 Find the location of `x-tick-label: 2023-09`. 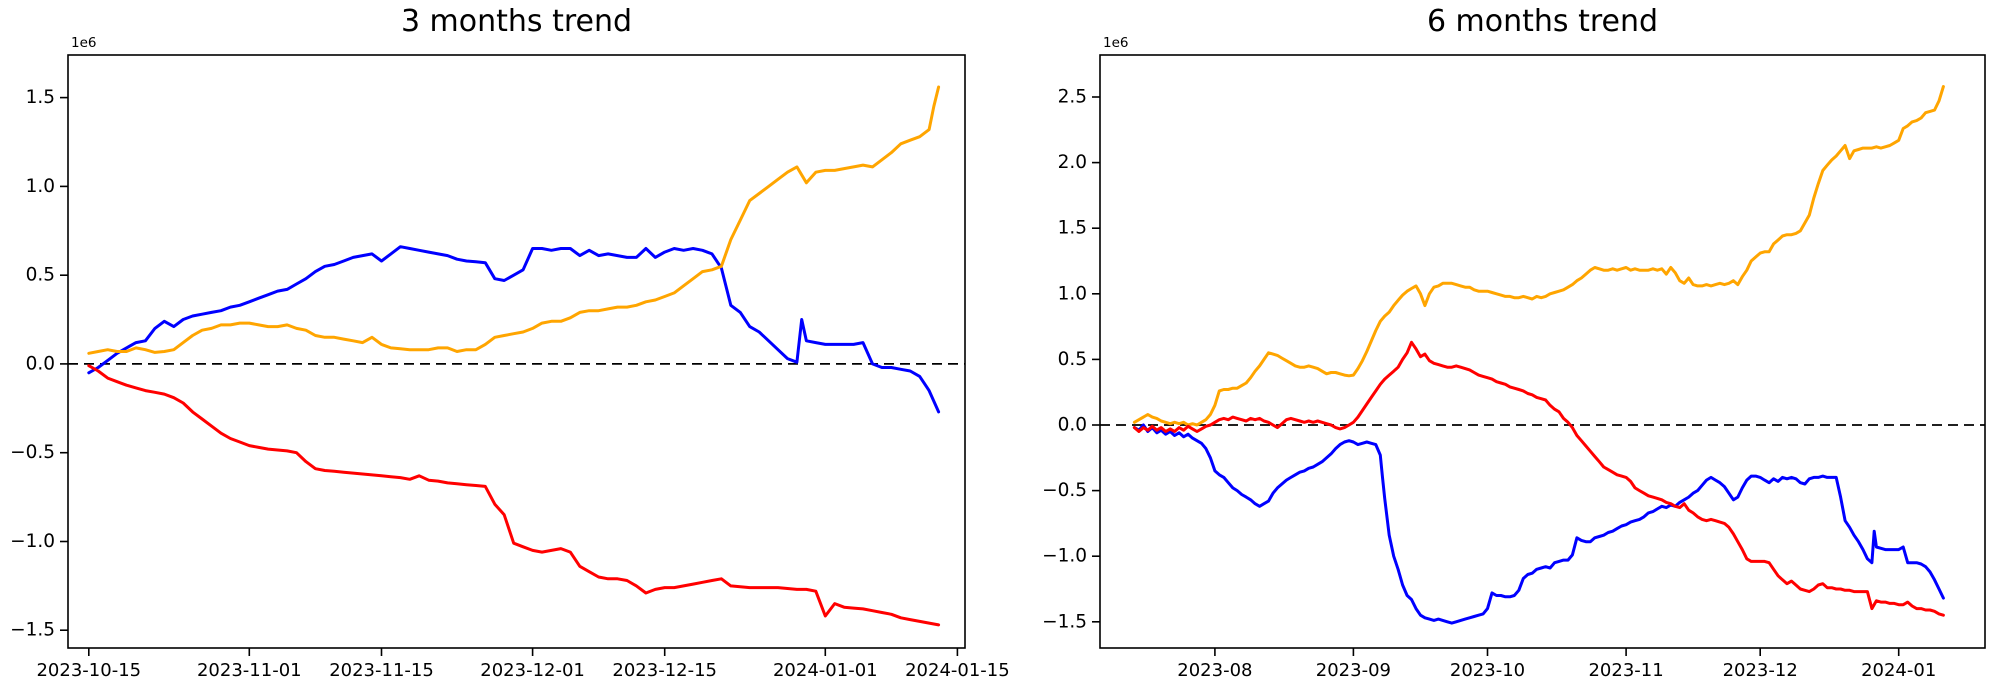

x-tick-label: 2023-09 is located at coordinates (1353, 670).